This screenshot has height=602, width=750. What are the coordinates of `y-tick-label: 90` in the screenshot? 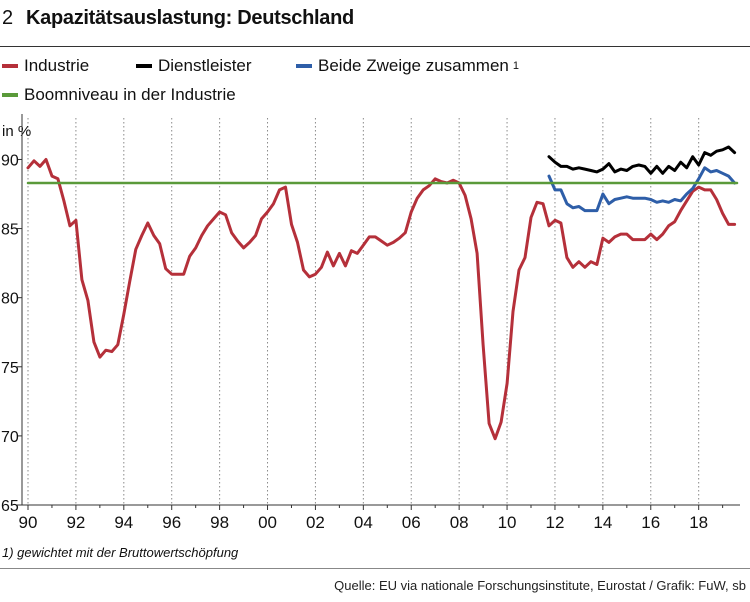 It's located at (10, 160).